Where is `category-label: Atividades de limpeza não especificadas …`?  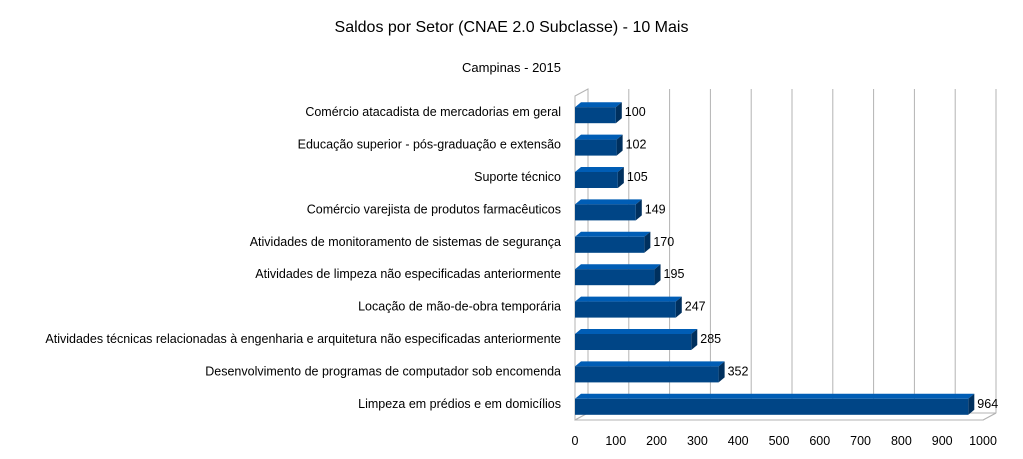 category-label: Atividades de limpeza não especificadas … is located at coordinates (408, 274).